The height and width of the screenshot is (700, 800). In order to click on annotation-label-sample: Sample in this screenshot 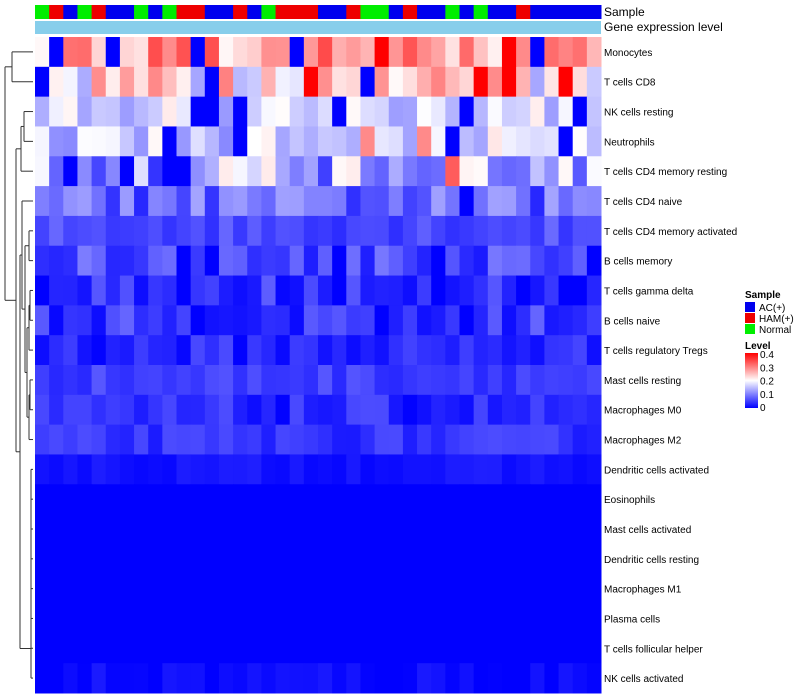, I will do `click(624, 12)`.